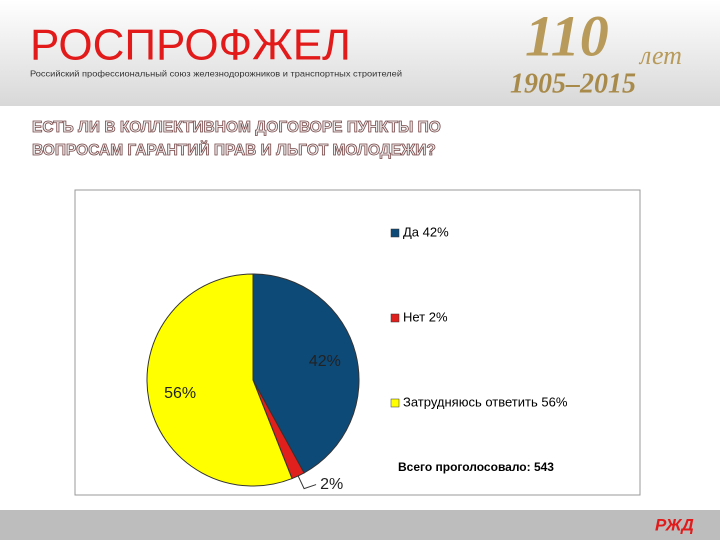  What do you see at coordinates (234, 150) in the screenshot?
I see `chart-title: ВОПРОСАМ ГАРАНТИЙ ПРАВ И ЛЬГОТ МОЛОДЕЖИ?` at bounding box center [234, 150].